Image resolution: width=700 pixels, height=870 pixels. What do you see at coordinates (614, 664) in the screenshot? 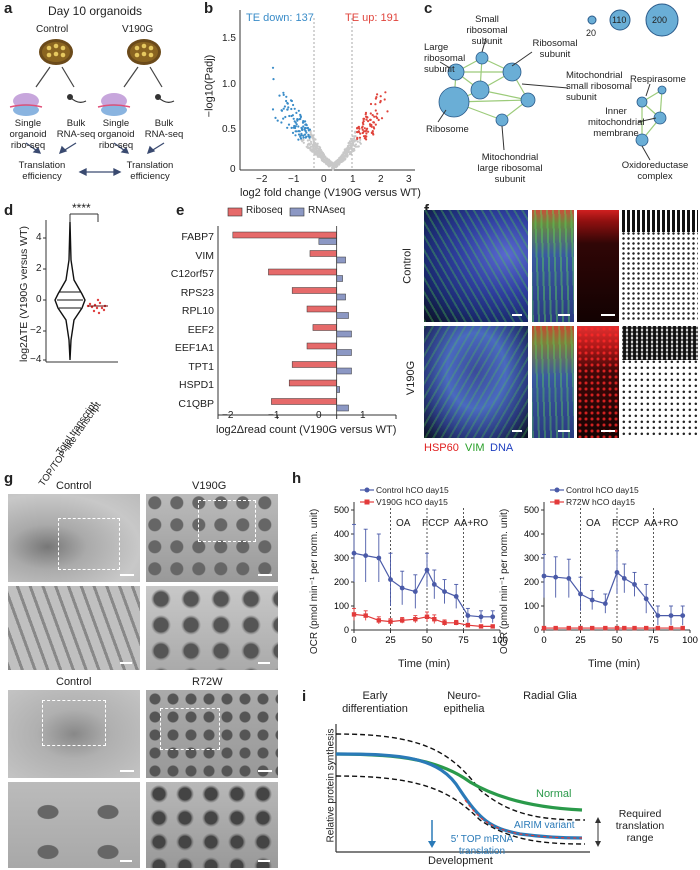
I see `ocr2-xlabel: Time (min)` at bounding box center [614, 664].